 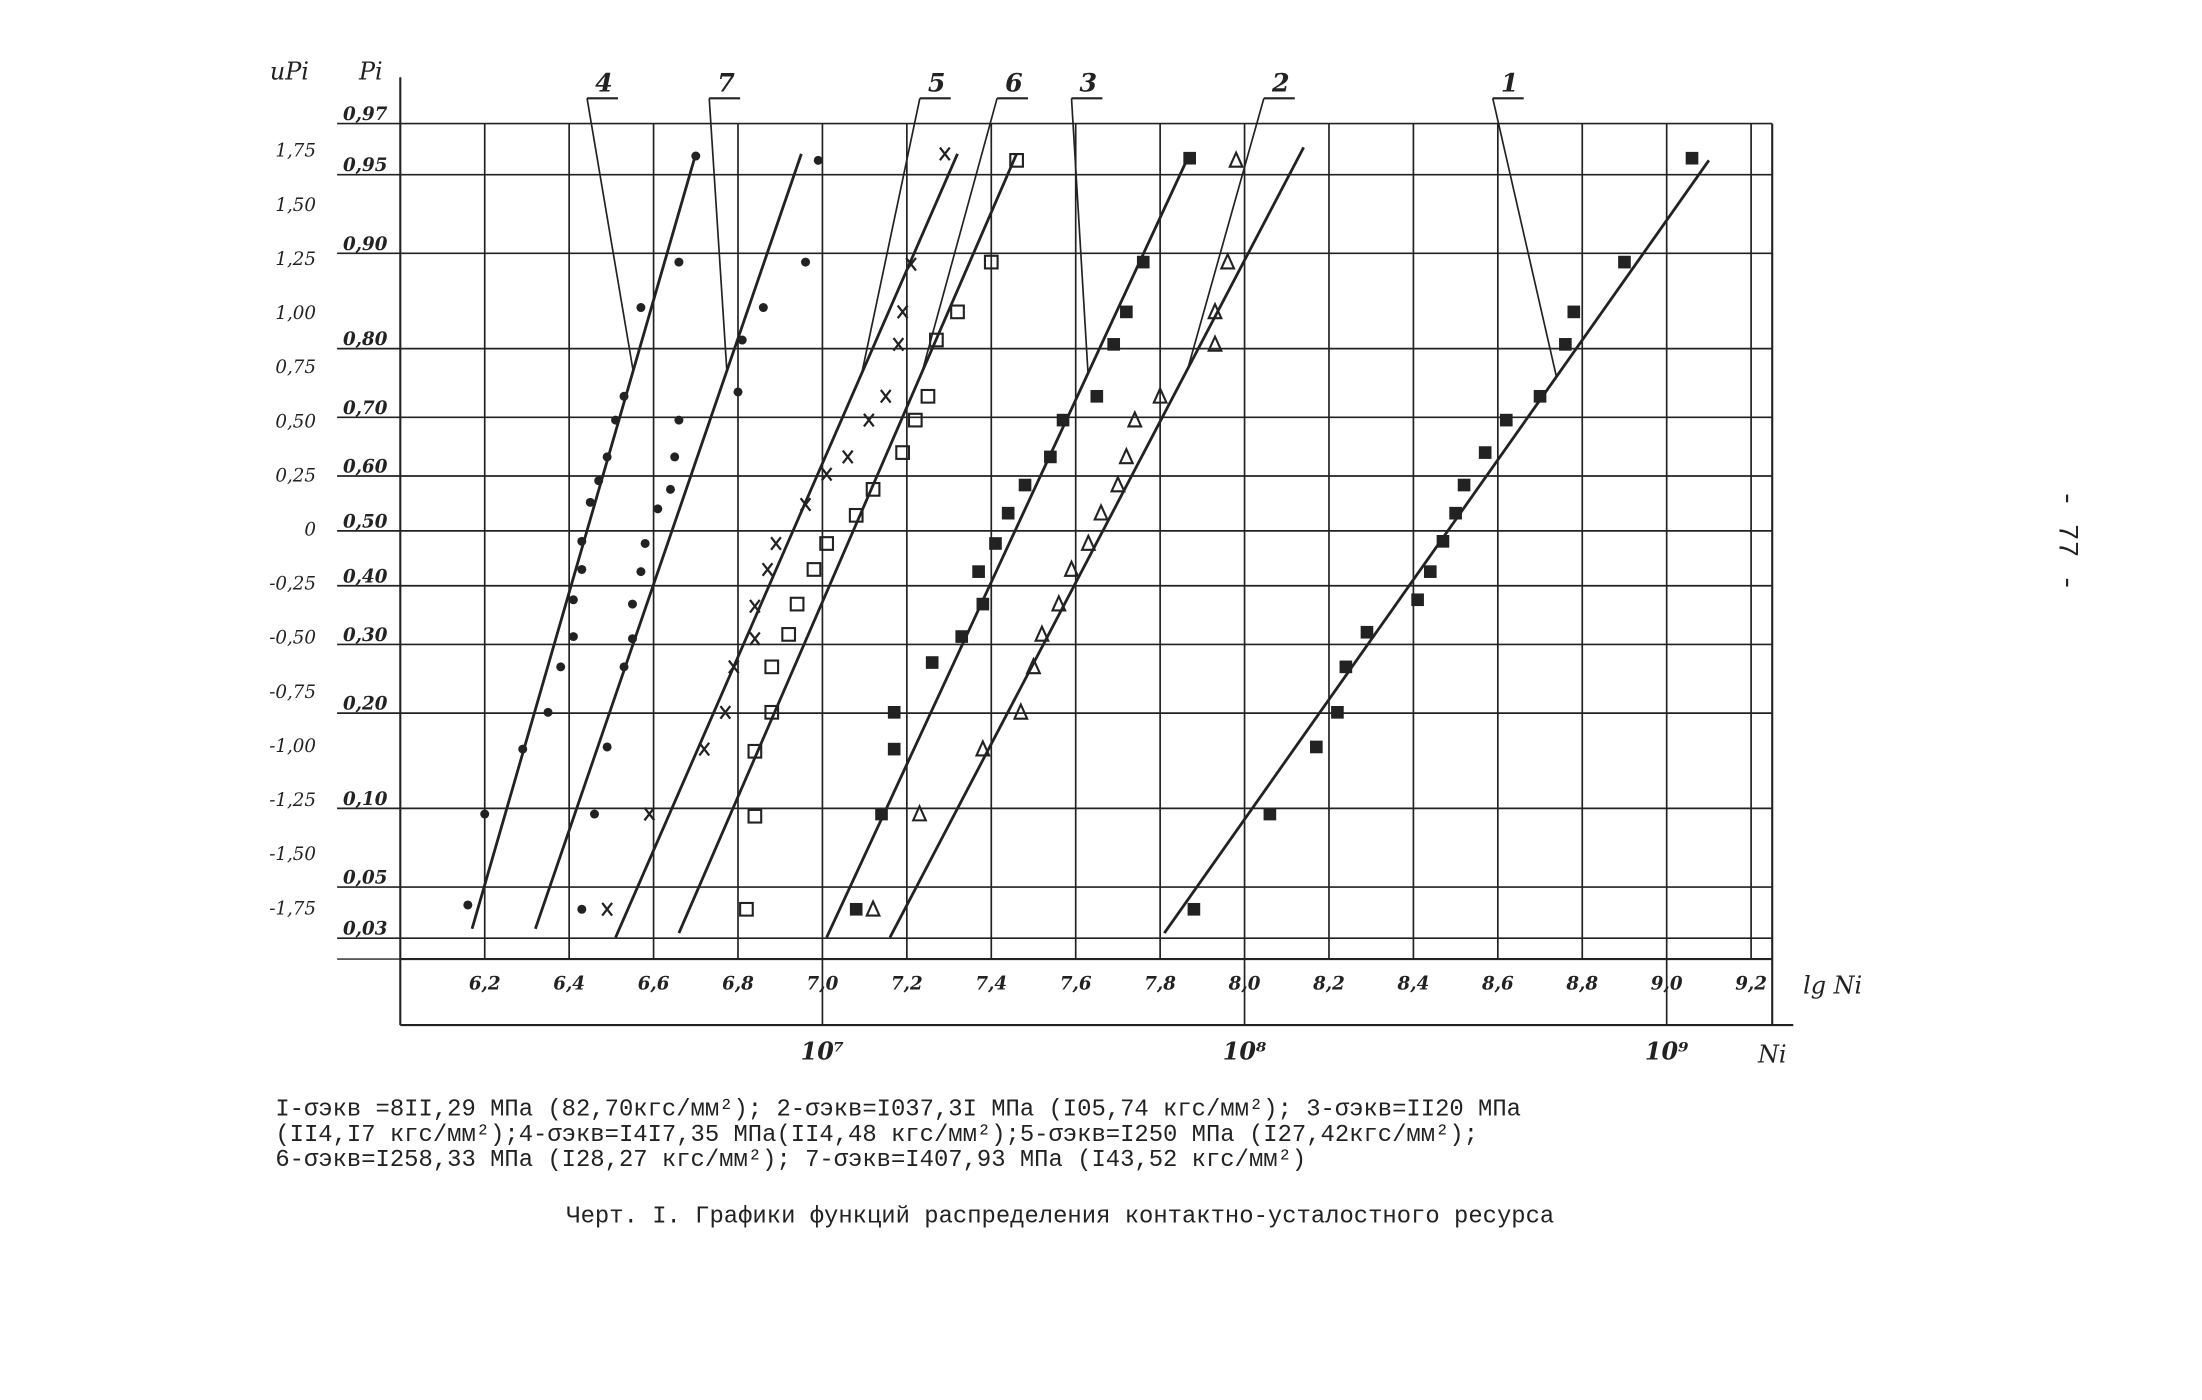 What do you see at coordinates (1413, 983) in the screenshot?
I see `x-tick-label: 8,4` at bounding box center [1413, 983].